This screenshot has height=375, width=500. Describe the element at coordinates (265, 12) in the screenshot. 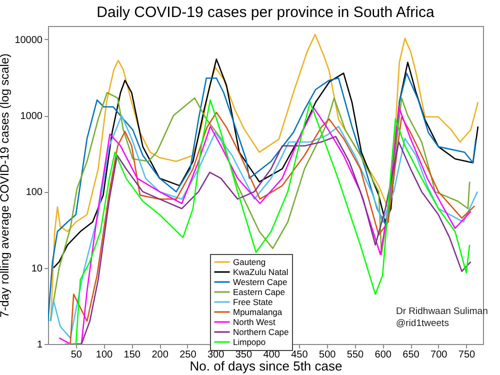

I see `chart-title: Daily COVID-19 cases per province in South Africa` at that location.